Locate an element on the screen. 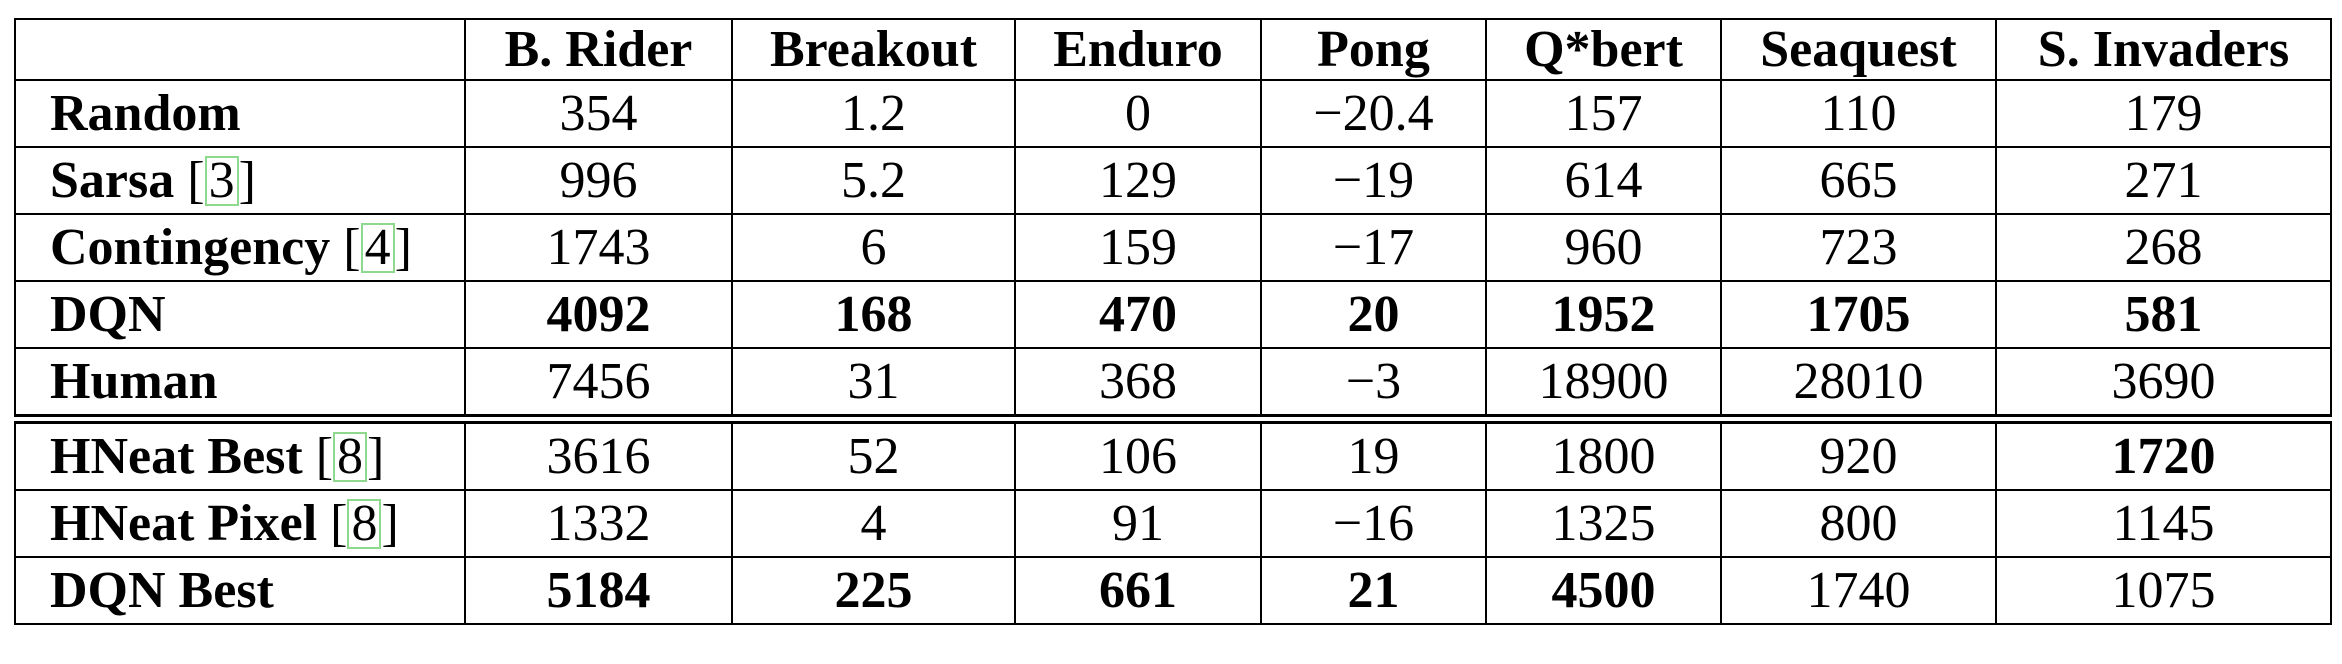  score-cell: −16 is located at coordinates (1373, 523).